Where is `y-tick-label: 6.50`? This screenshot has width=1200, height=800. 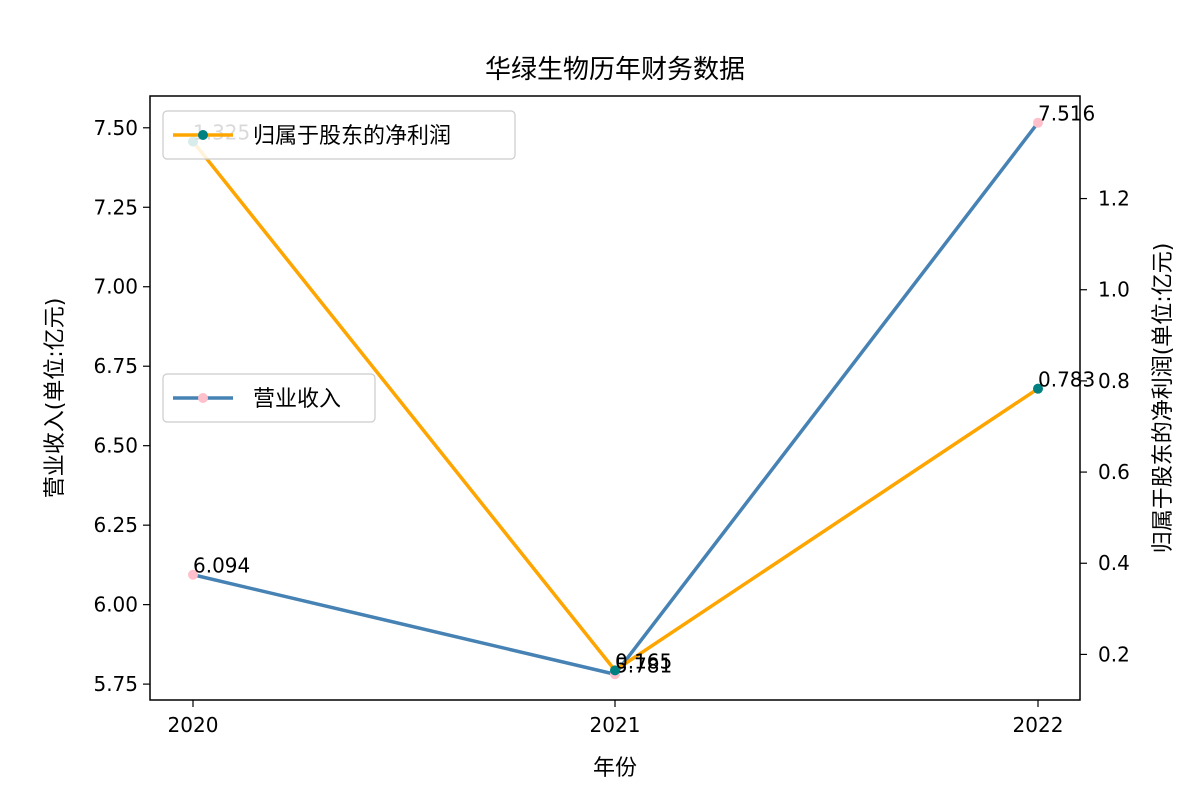 y-tick-label: 6.50 is located at coordinates (115, 446).